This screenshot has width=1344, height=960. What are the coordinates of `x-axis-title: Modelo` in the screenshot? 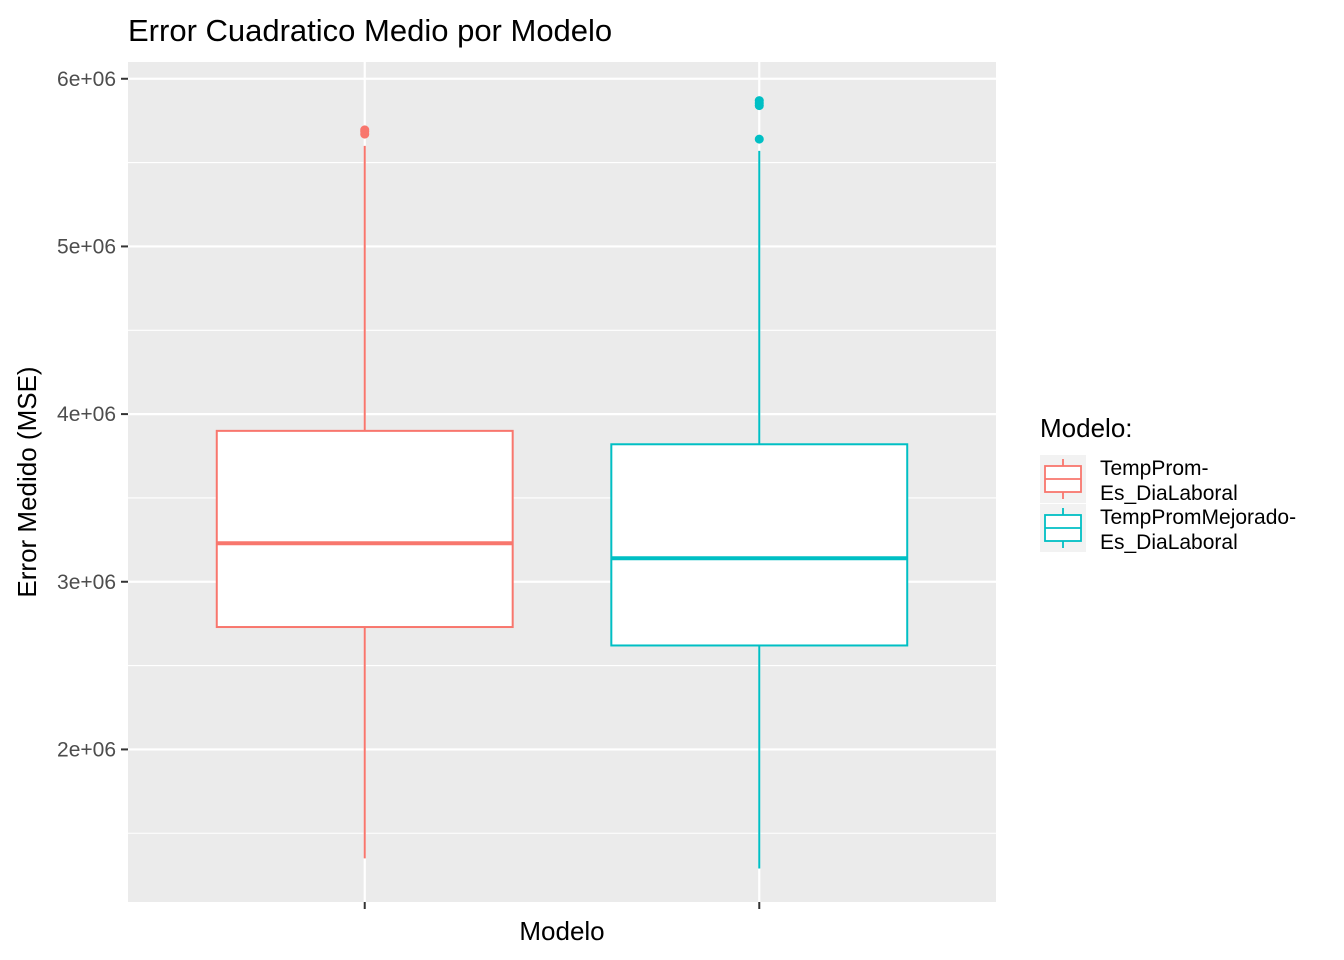 It's located at (561, 931).